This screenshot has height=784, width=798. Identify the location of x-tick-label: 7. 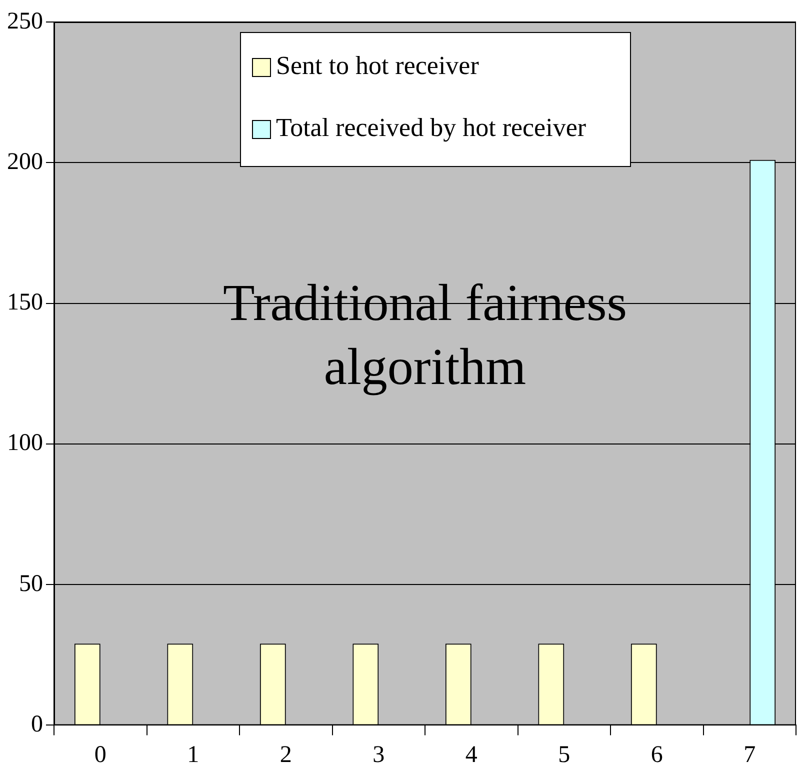
(750, 755).